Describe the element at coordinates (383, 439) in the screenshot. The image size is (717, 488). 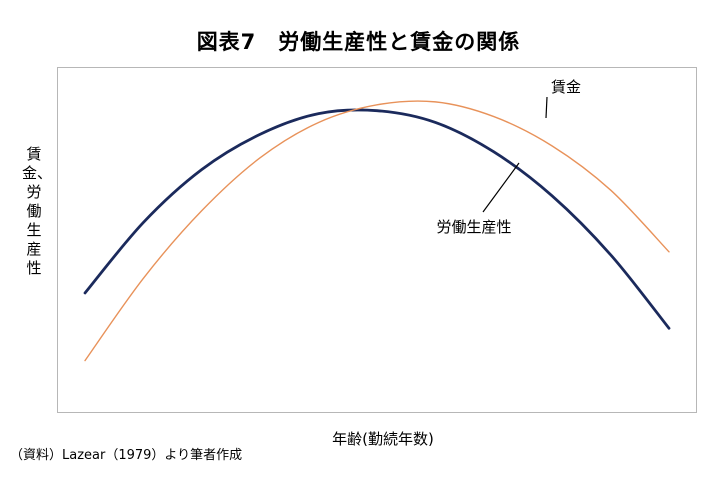
I see `x-axis-label: 年齢(勤続年数)` at that location.